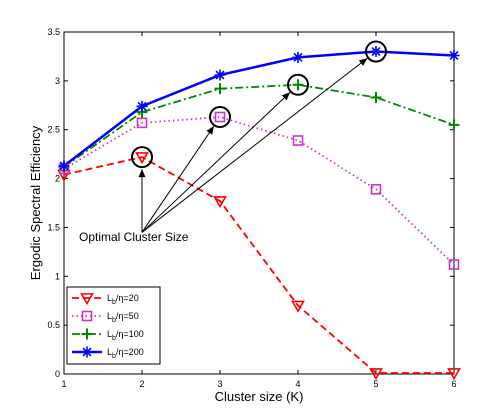 The image size is (498, 419). Describe the element at coordinates (453, 384) in the screenshot. I see `x-tick-label: 6` at that location.